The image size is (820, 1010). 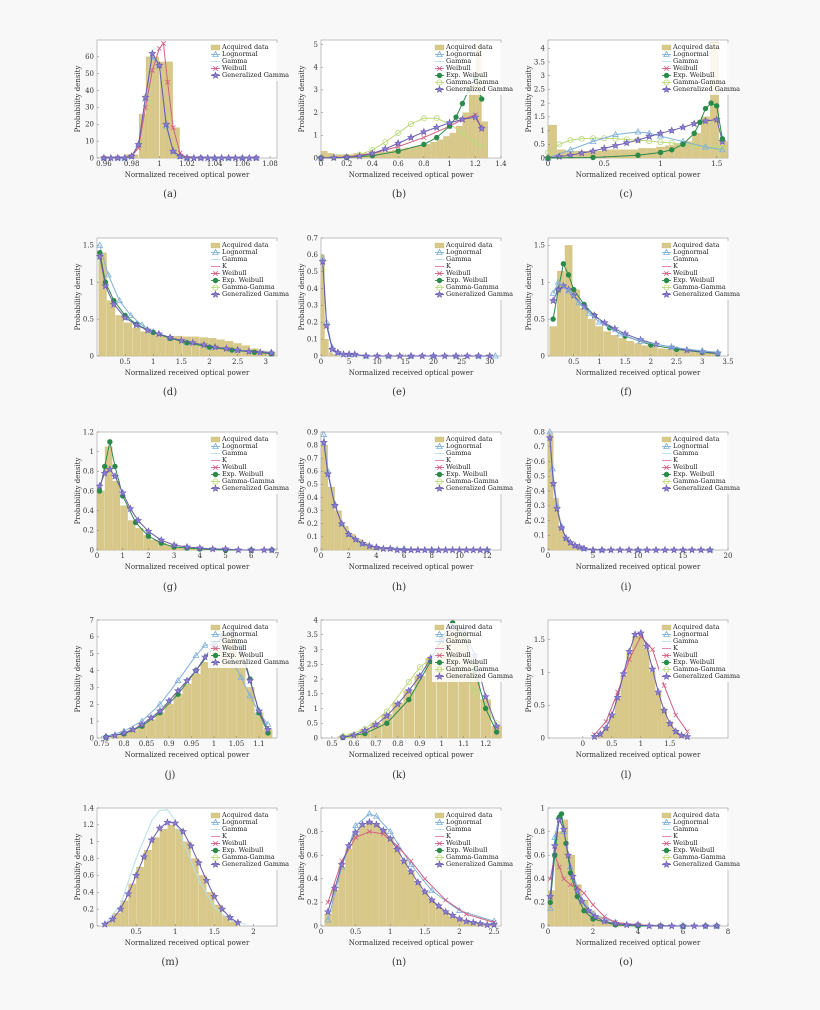 What do you see at coordinates (375, 744) in the screenshot?
I see `x-tick-label: 0.7` at bounding box center [375, 744].